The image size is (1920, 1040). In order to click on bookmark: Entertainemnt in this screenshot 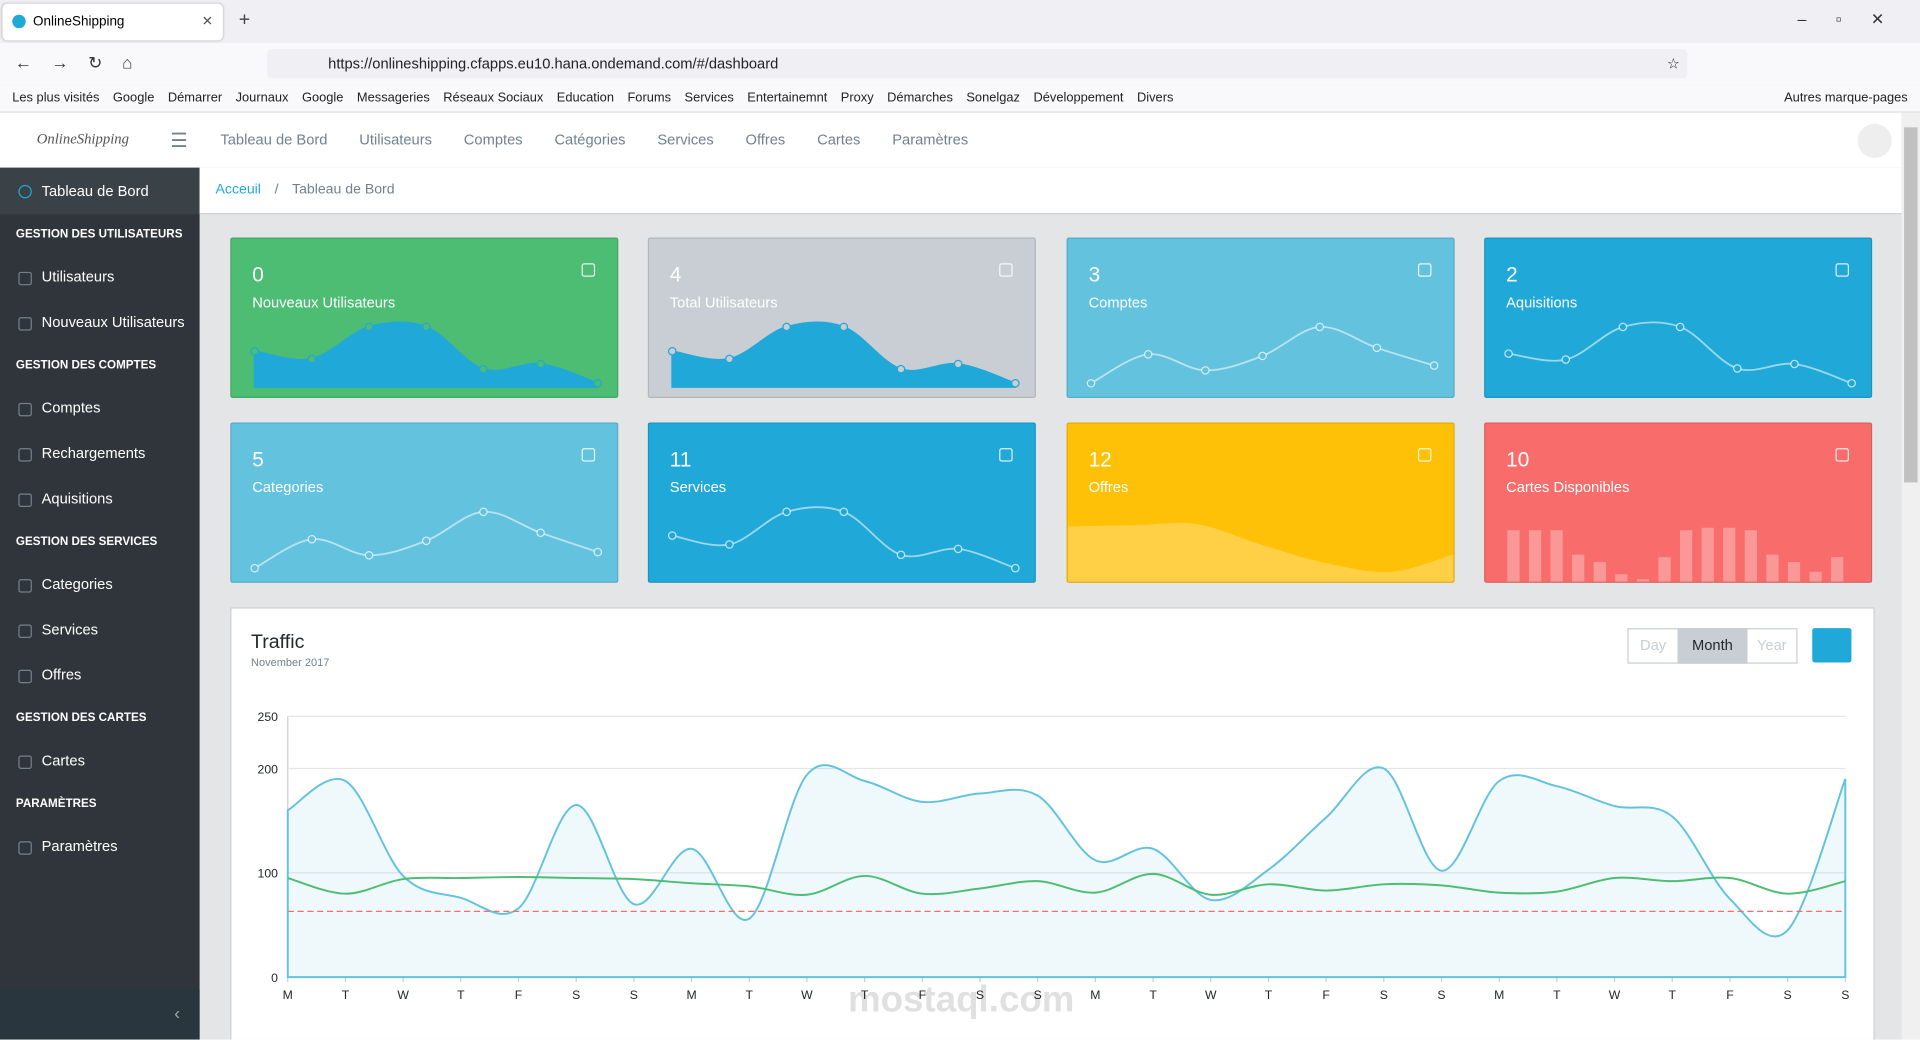, I will do `click(787, 98)`.